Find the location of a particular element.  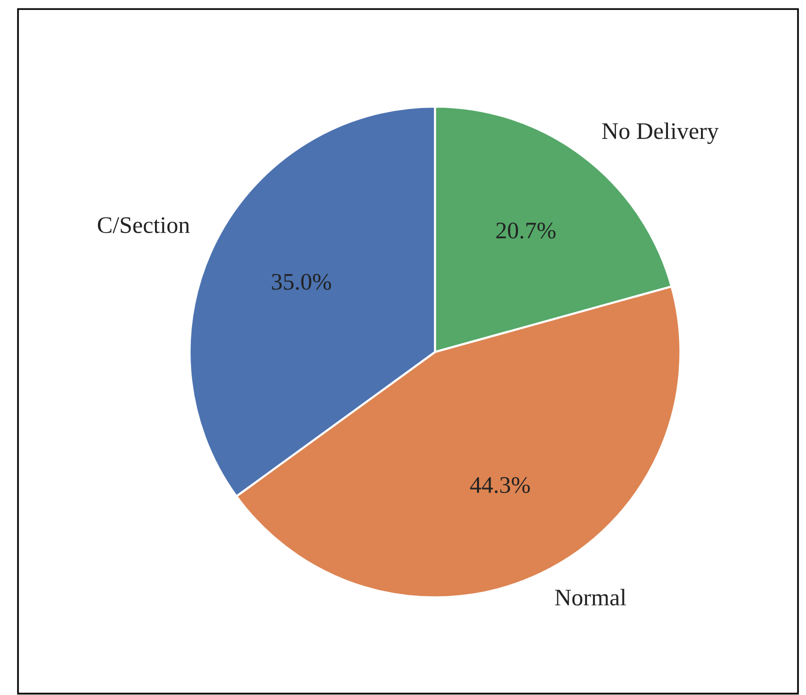

slice-label: No Delivery is located at coordinates (660, 133).